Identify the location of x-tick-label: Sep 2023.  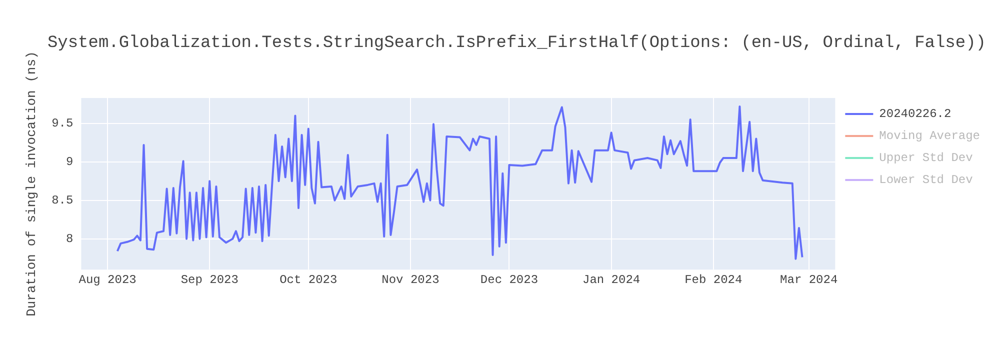
(209, 279).